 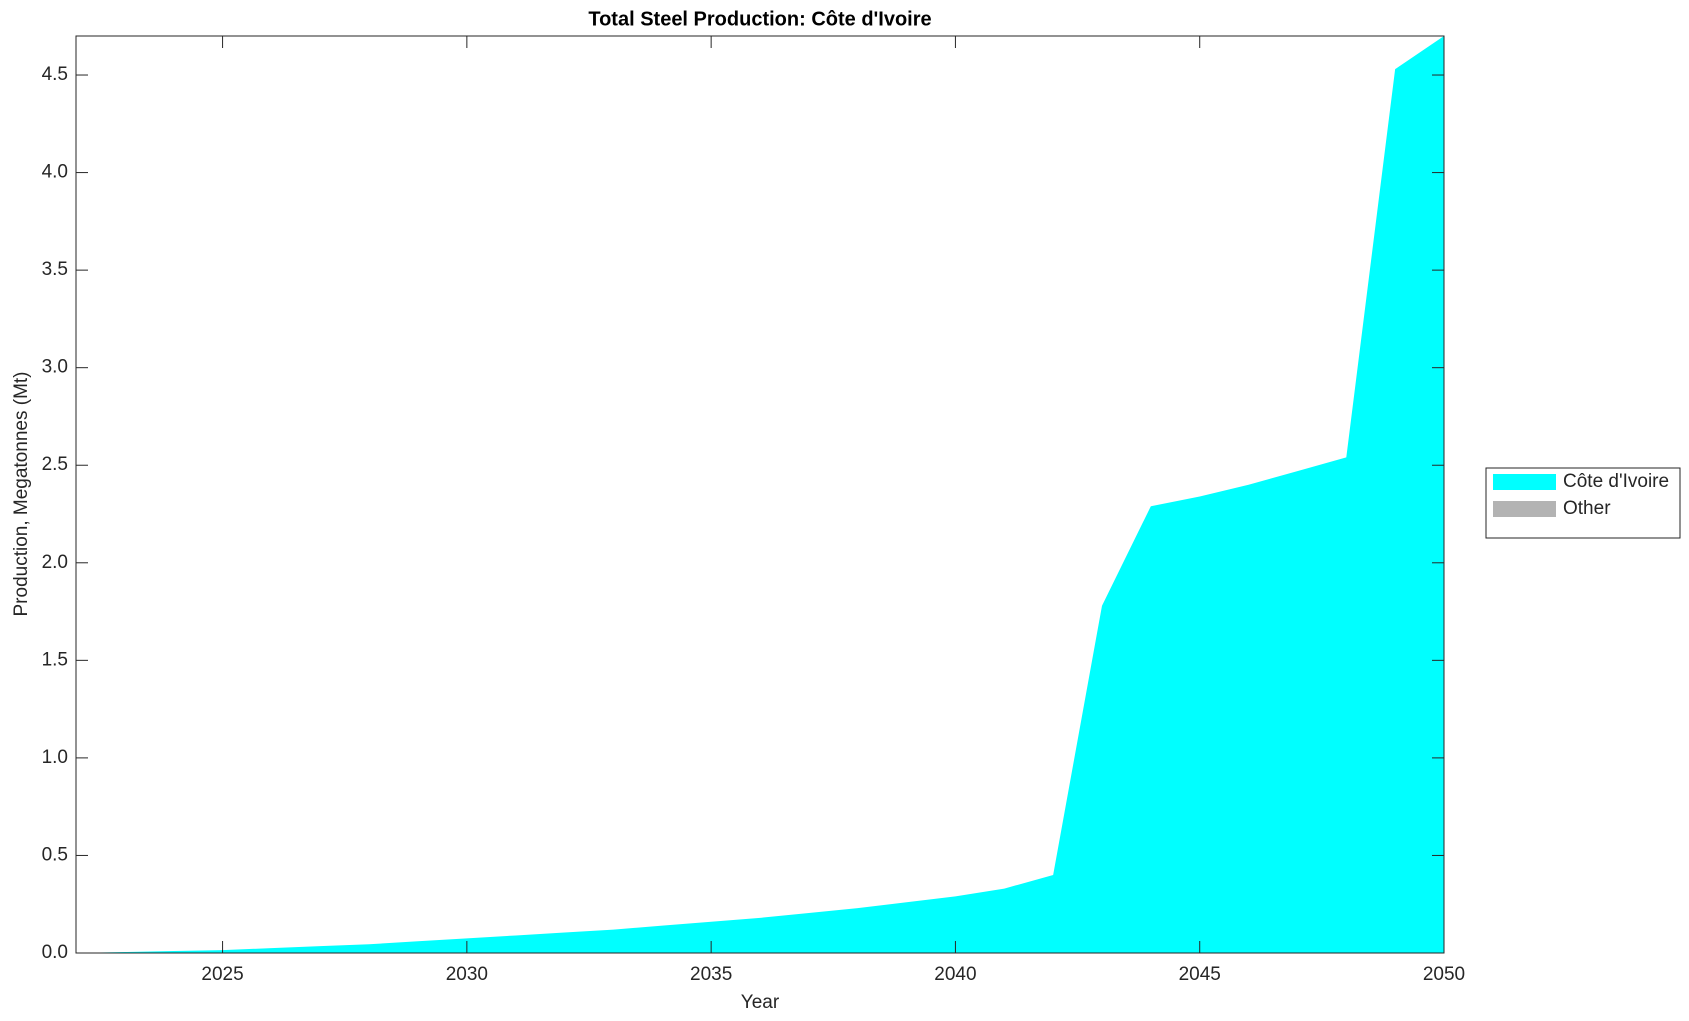 I want to click on y-tick-label: 3.0, so click(x=55, y=367).